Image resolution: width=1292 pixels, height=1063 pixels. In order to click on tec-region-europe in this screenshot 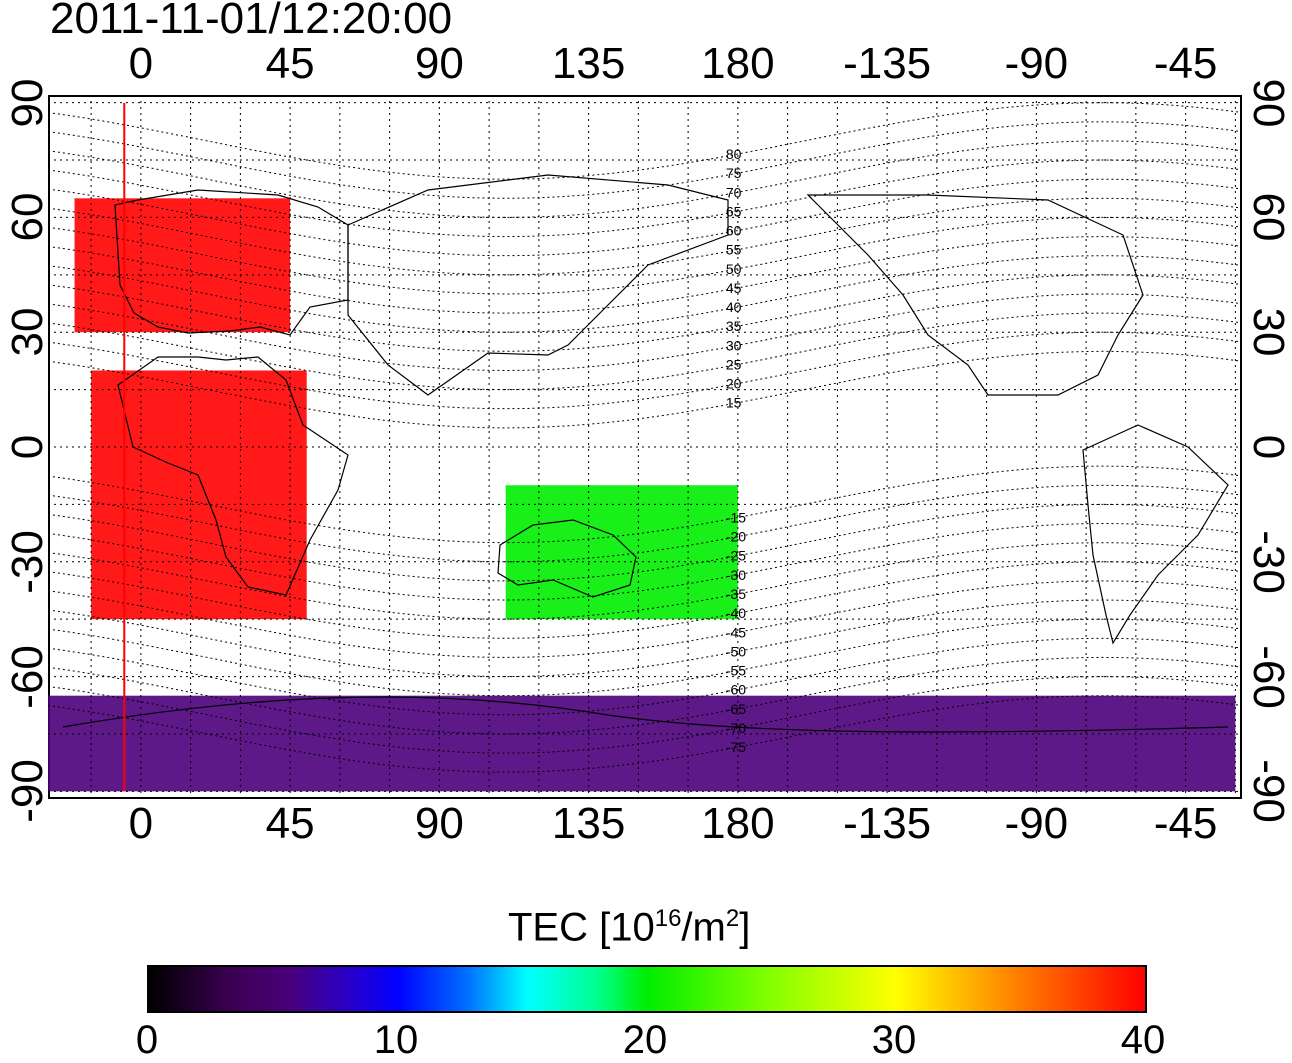, I will do `click(182, 265)`.